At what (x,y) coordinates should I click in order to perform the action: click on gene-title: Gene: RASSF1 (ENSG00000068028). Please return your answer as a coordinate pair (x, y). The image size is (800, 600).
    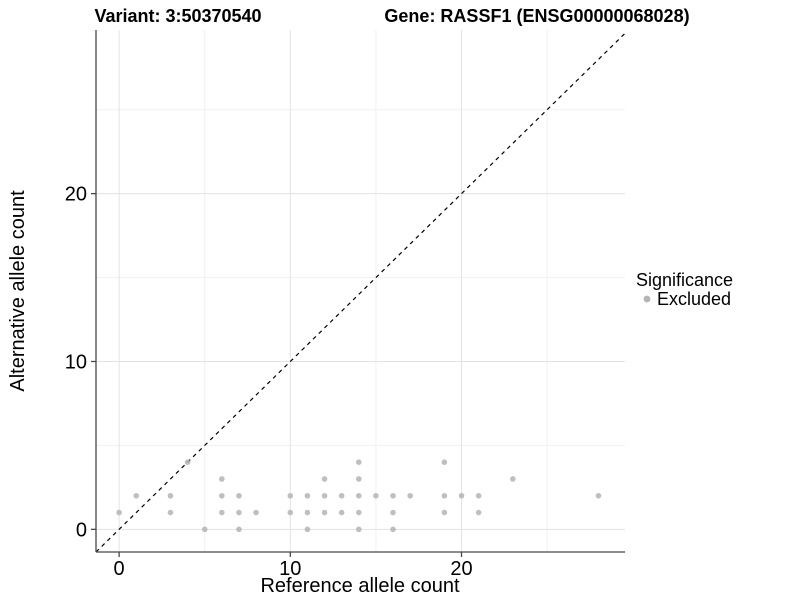
    Looking at the image, I should click on (536, 16).